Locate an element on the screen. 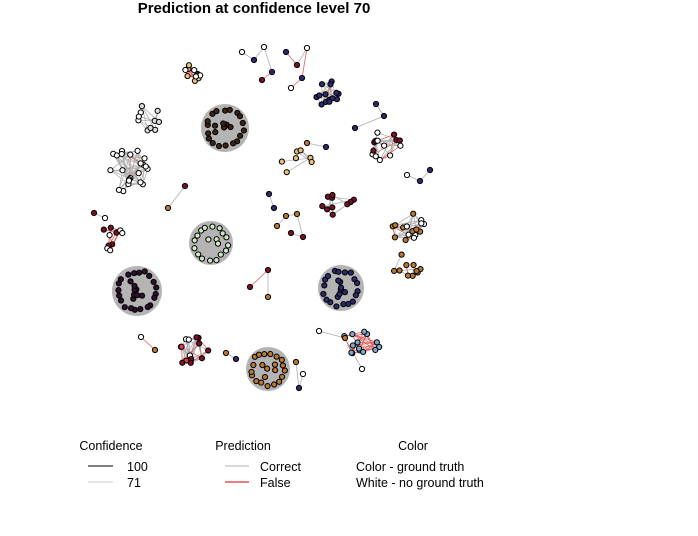 The image size is (698, 536). plot-title: Prediction at confidence level 70 is located at coordinates (254, 8).